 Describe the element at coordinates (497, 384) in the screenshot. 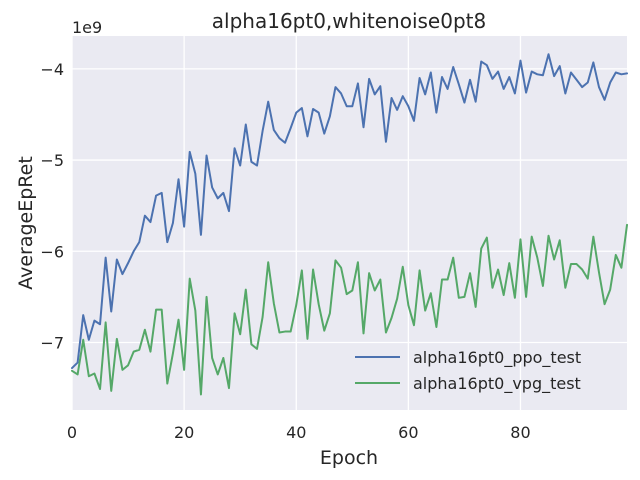

I see `legend-label-vpg: alpha16pt0_vpg_test` at that location.